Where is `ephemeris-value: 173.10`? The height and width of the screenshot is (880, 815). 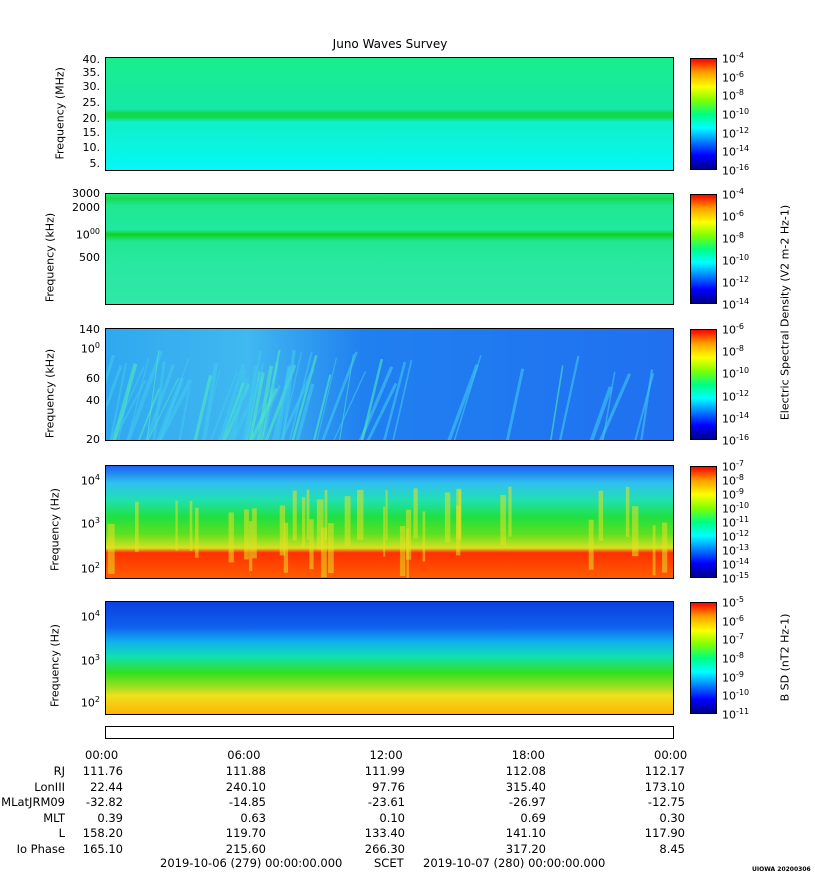 ephemeris-value: 173.10 is located at coordinates (664, 786).